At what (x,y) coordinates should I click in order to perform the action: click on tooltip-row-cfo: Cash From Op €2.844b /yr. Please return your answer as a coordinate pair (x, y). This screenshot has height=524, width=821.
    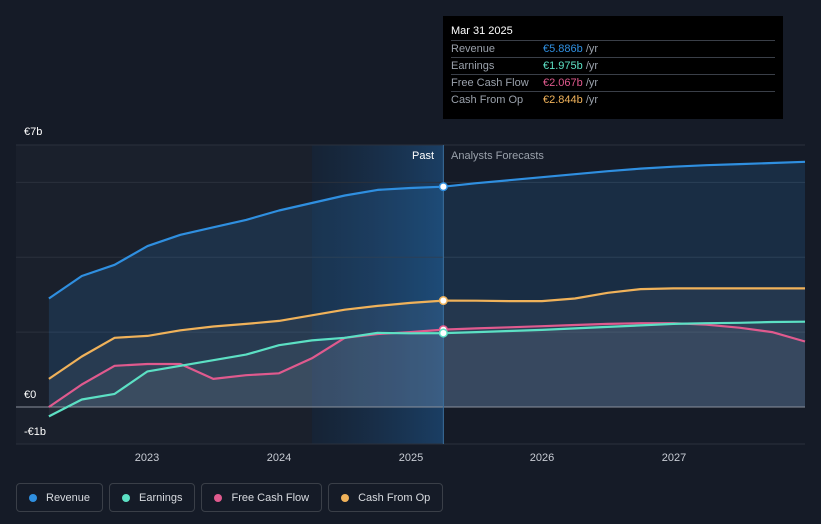
    Looking at the image, I should click on (613, 100).